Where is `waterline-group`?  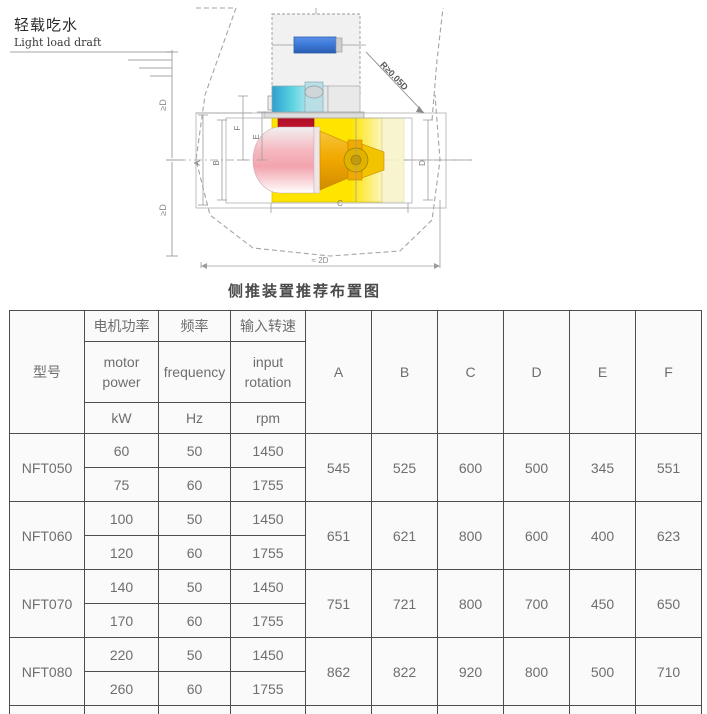 waterline-group is located at coordinates (91, 64).